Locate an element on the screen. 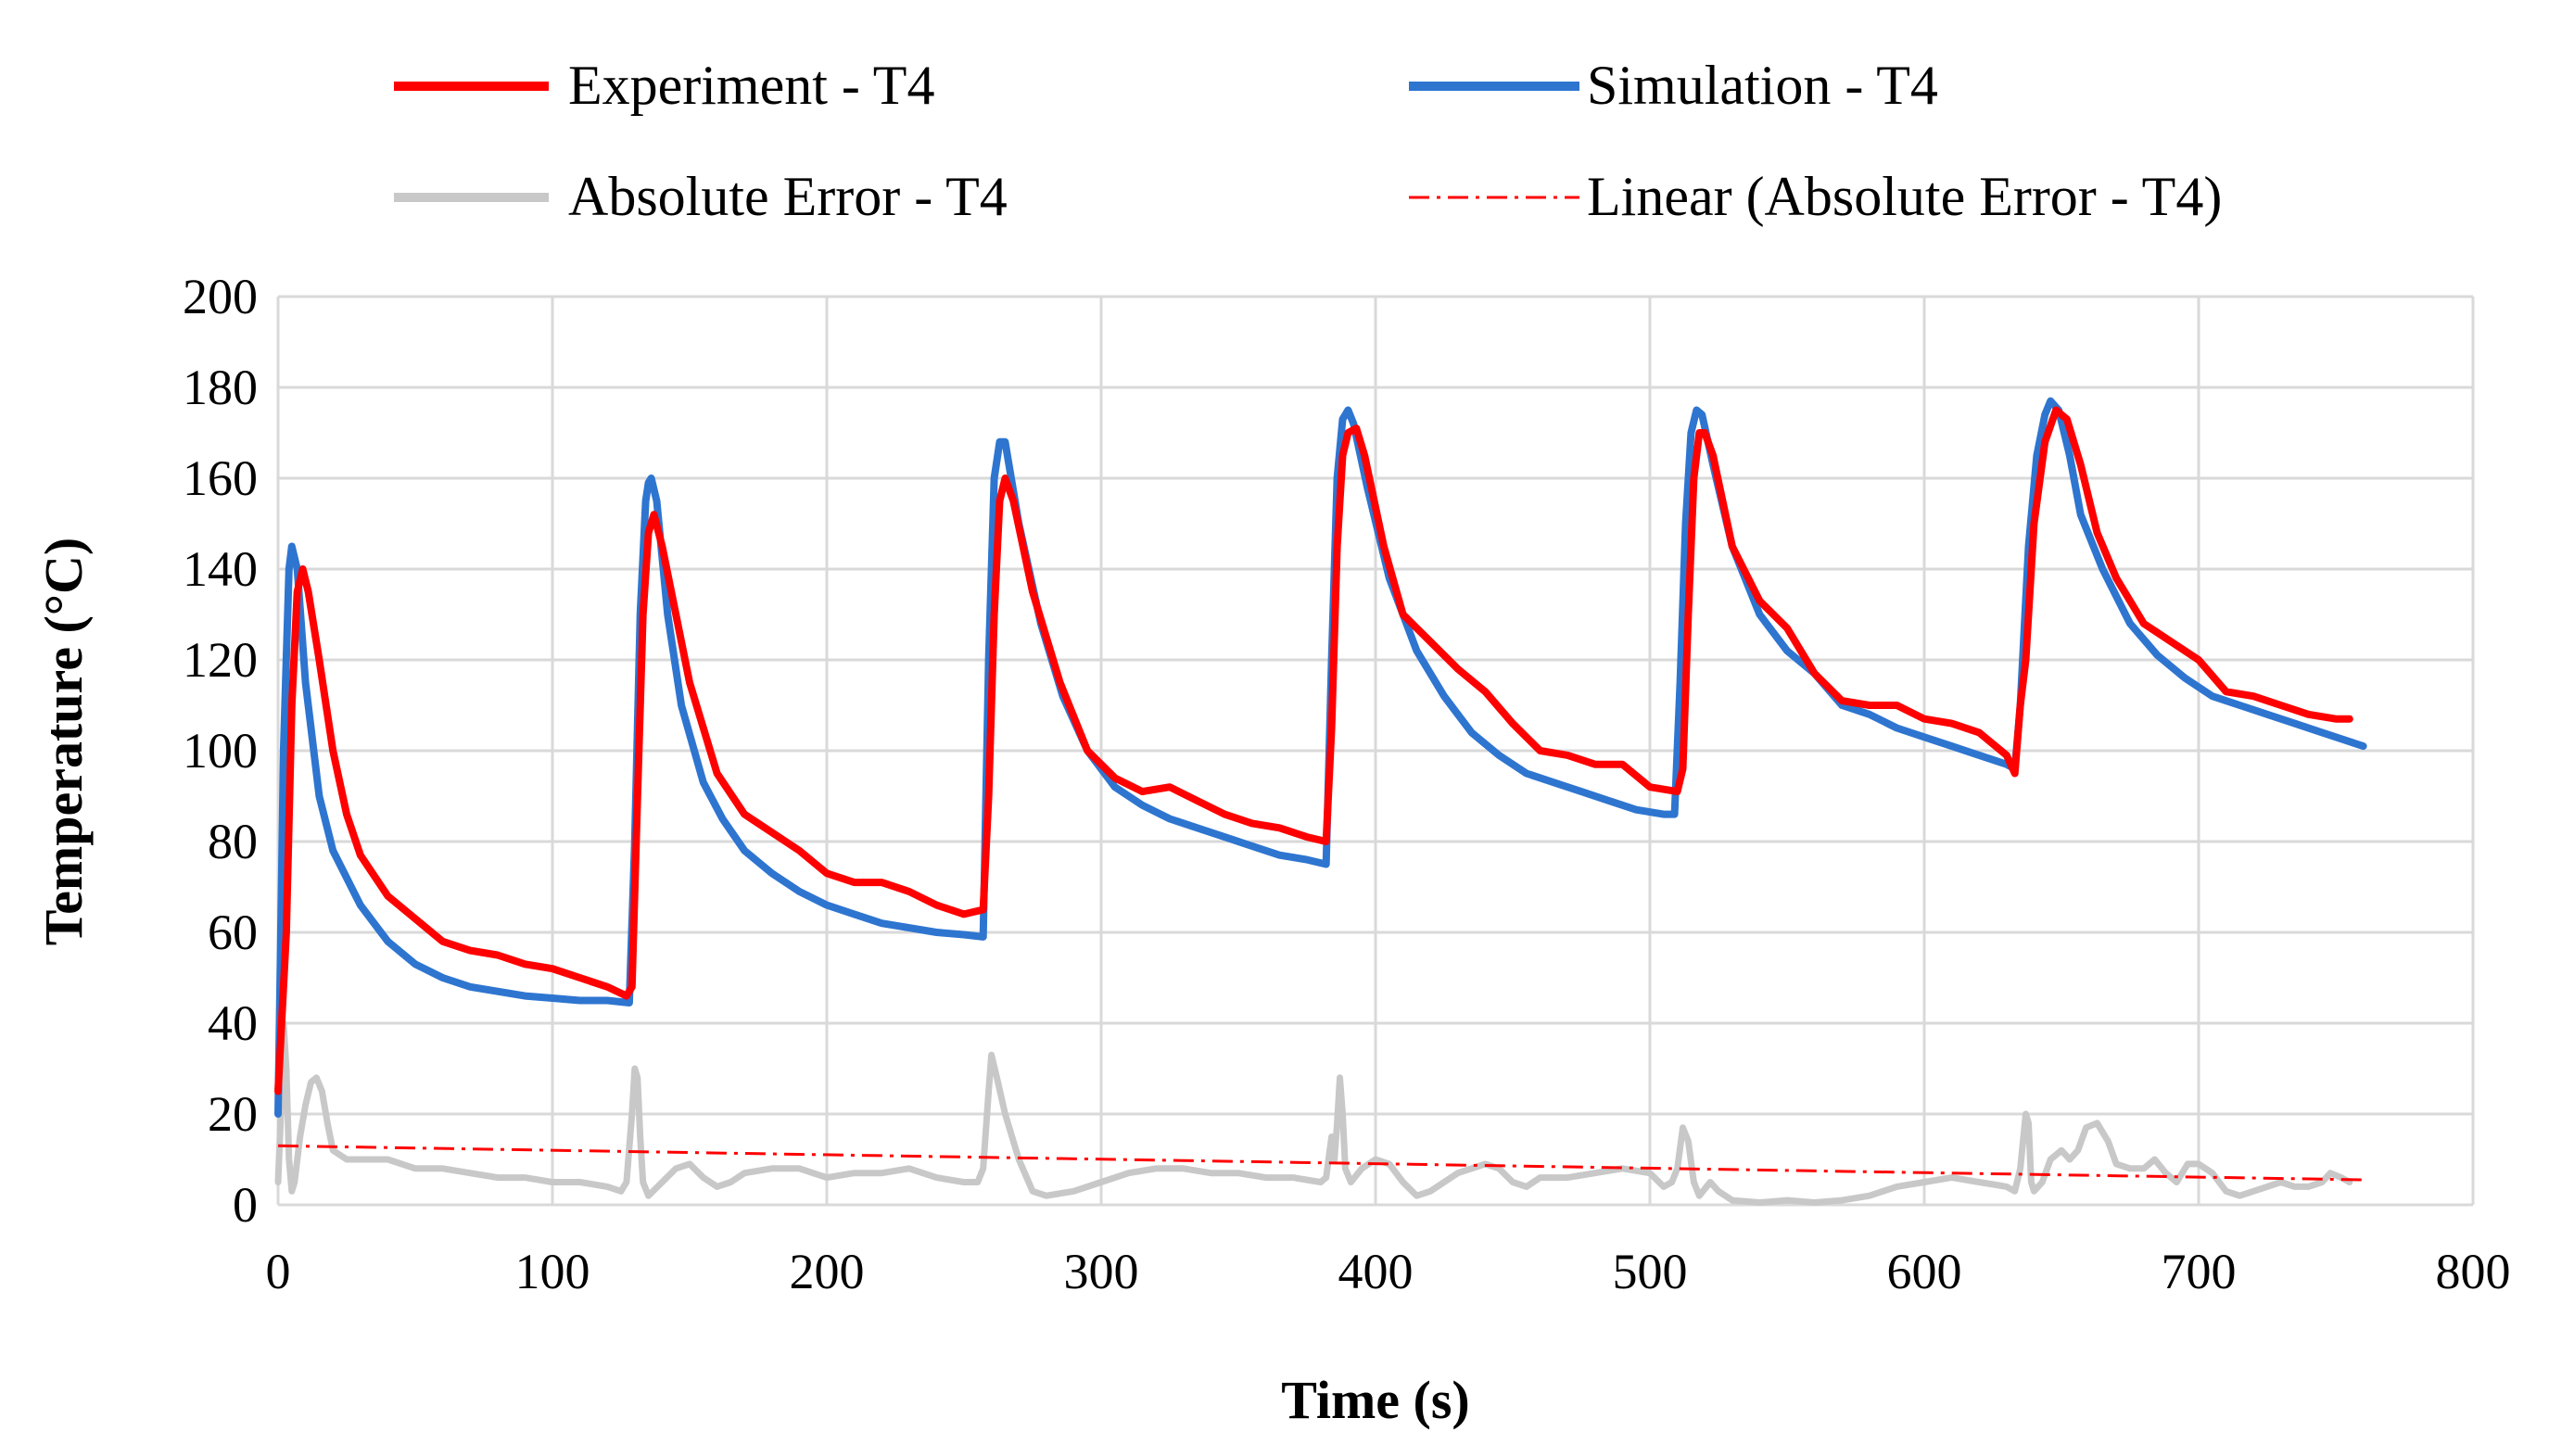 Image resolution: width=2549 pixels, height=1456 pixels. legend-item-linear-trend: Linear (Absolute Error - T4) is located at coordinates (1815, 196).